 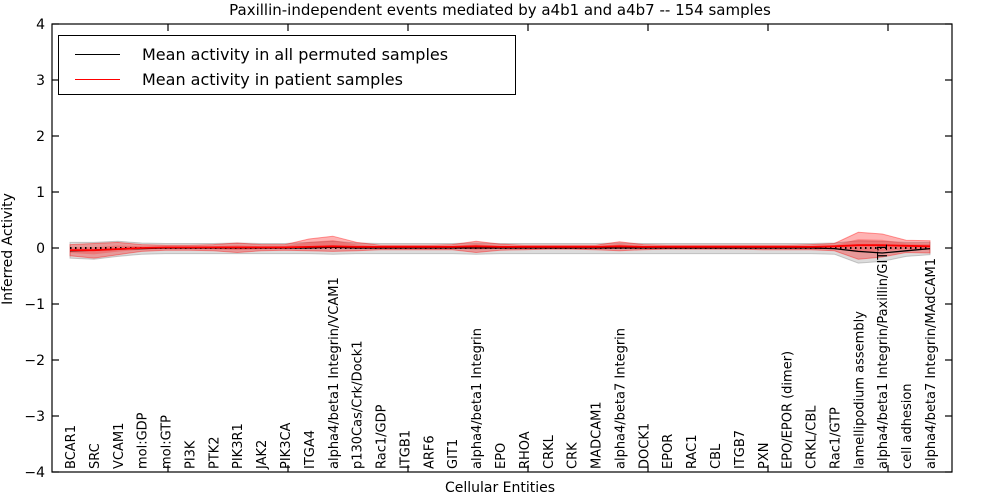 I want to click on y-tick-label: 0, so click(x=40, y=249).